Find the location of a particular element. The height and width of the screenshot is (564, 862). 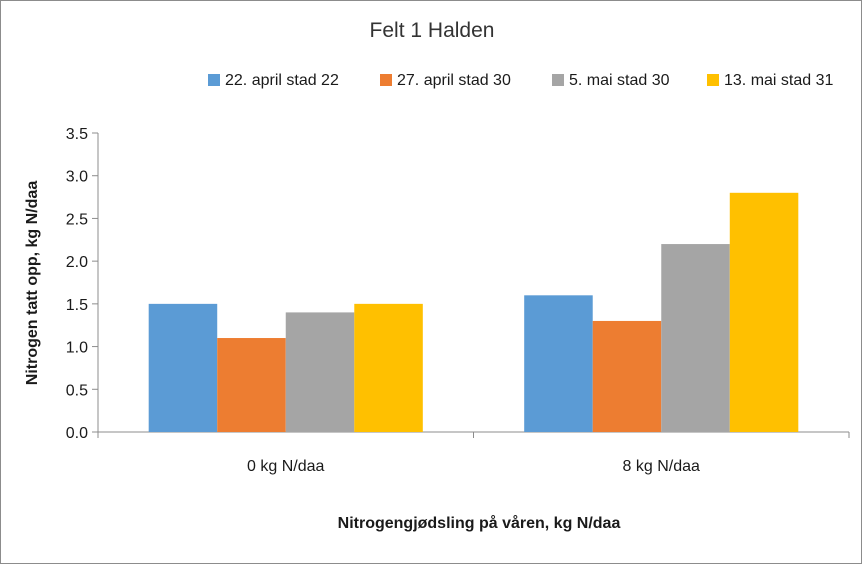

y-tick-label: 2.5 is located at coordinates (77, 219).